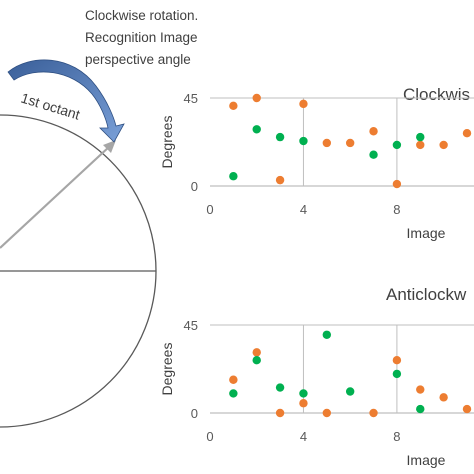 The width and height of the screenshot is (474, 474). What do you see at coordinates (66, 101) in the screenshot?
I see `curved-rotation-arrow` at bounding box center [66, 101].